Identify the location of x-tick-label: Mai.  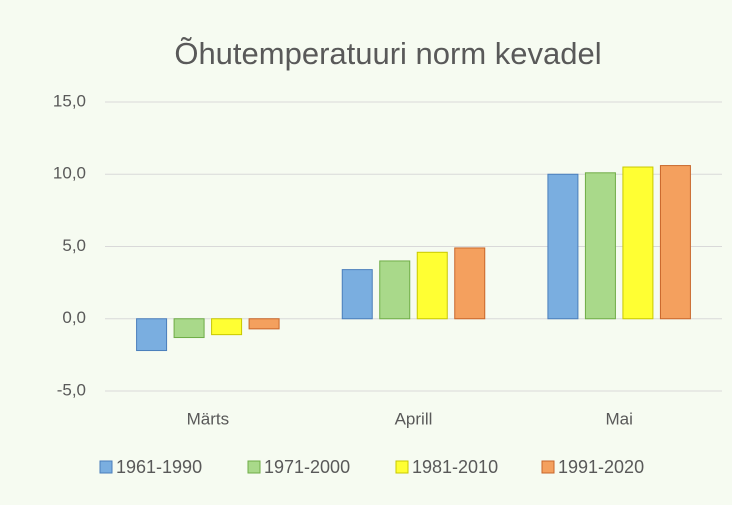
(618, 418).